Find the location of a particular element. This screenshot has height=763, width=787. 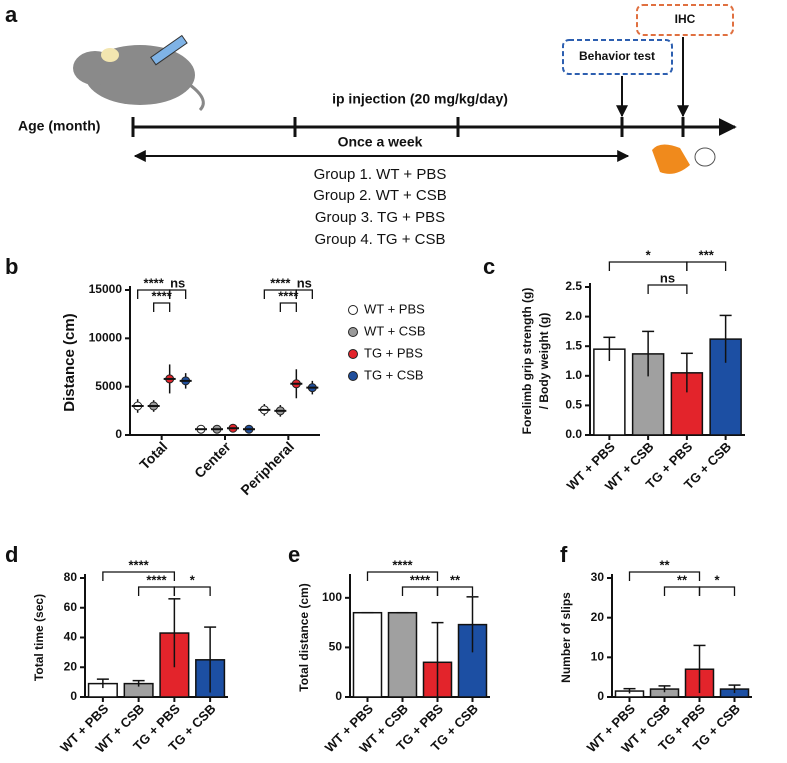

y-tick-label: 5000 is located at coordinates (108, 386).